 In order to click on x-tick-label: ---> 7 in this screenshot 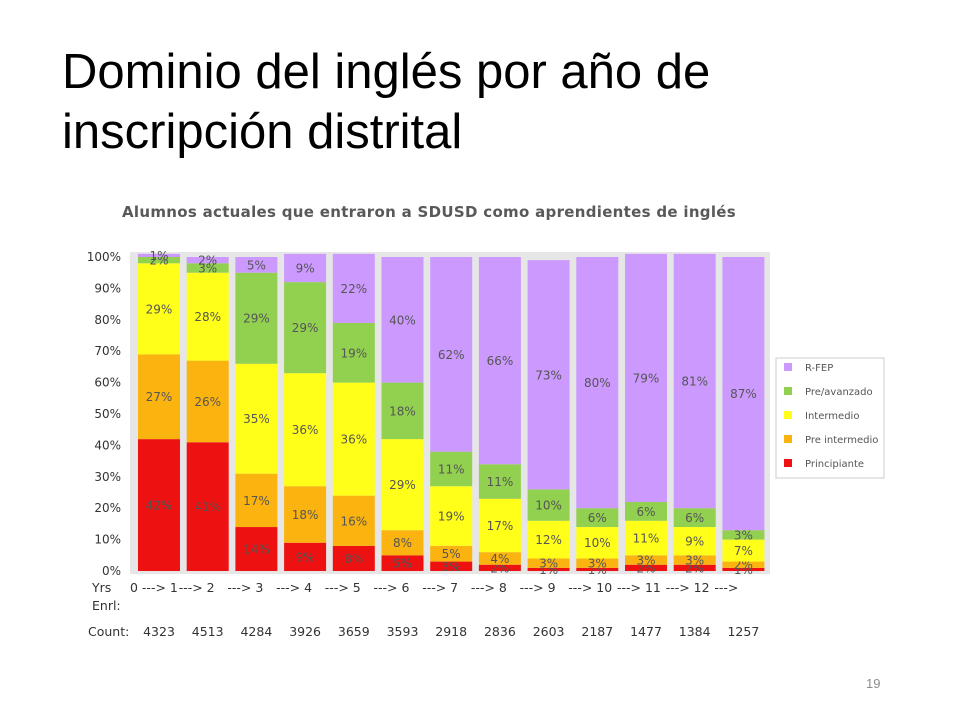, I will do `click(440, 587)`.